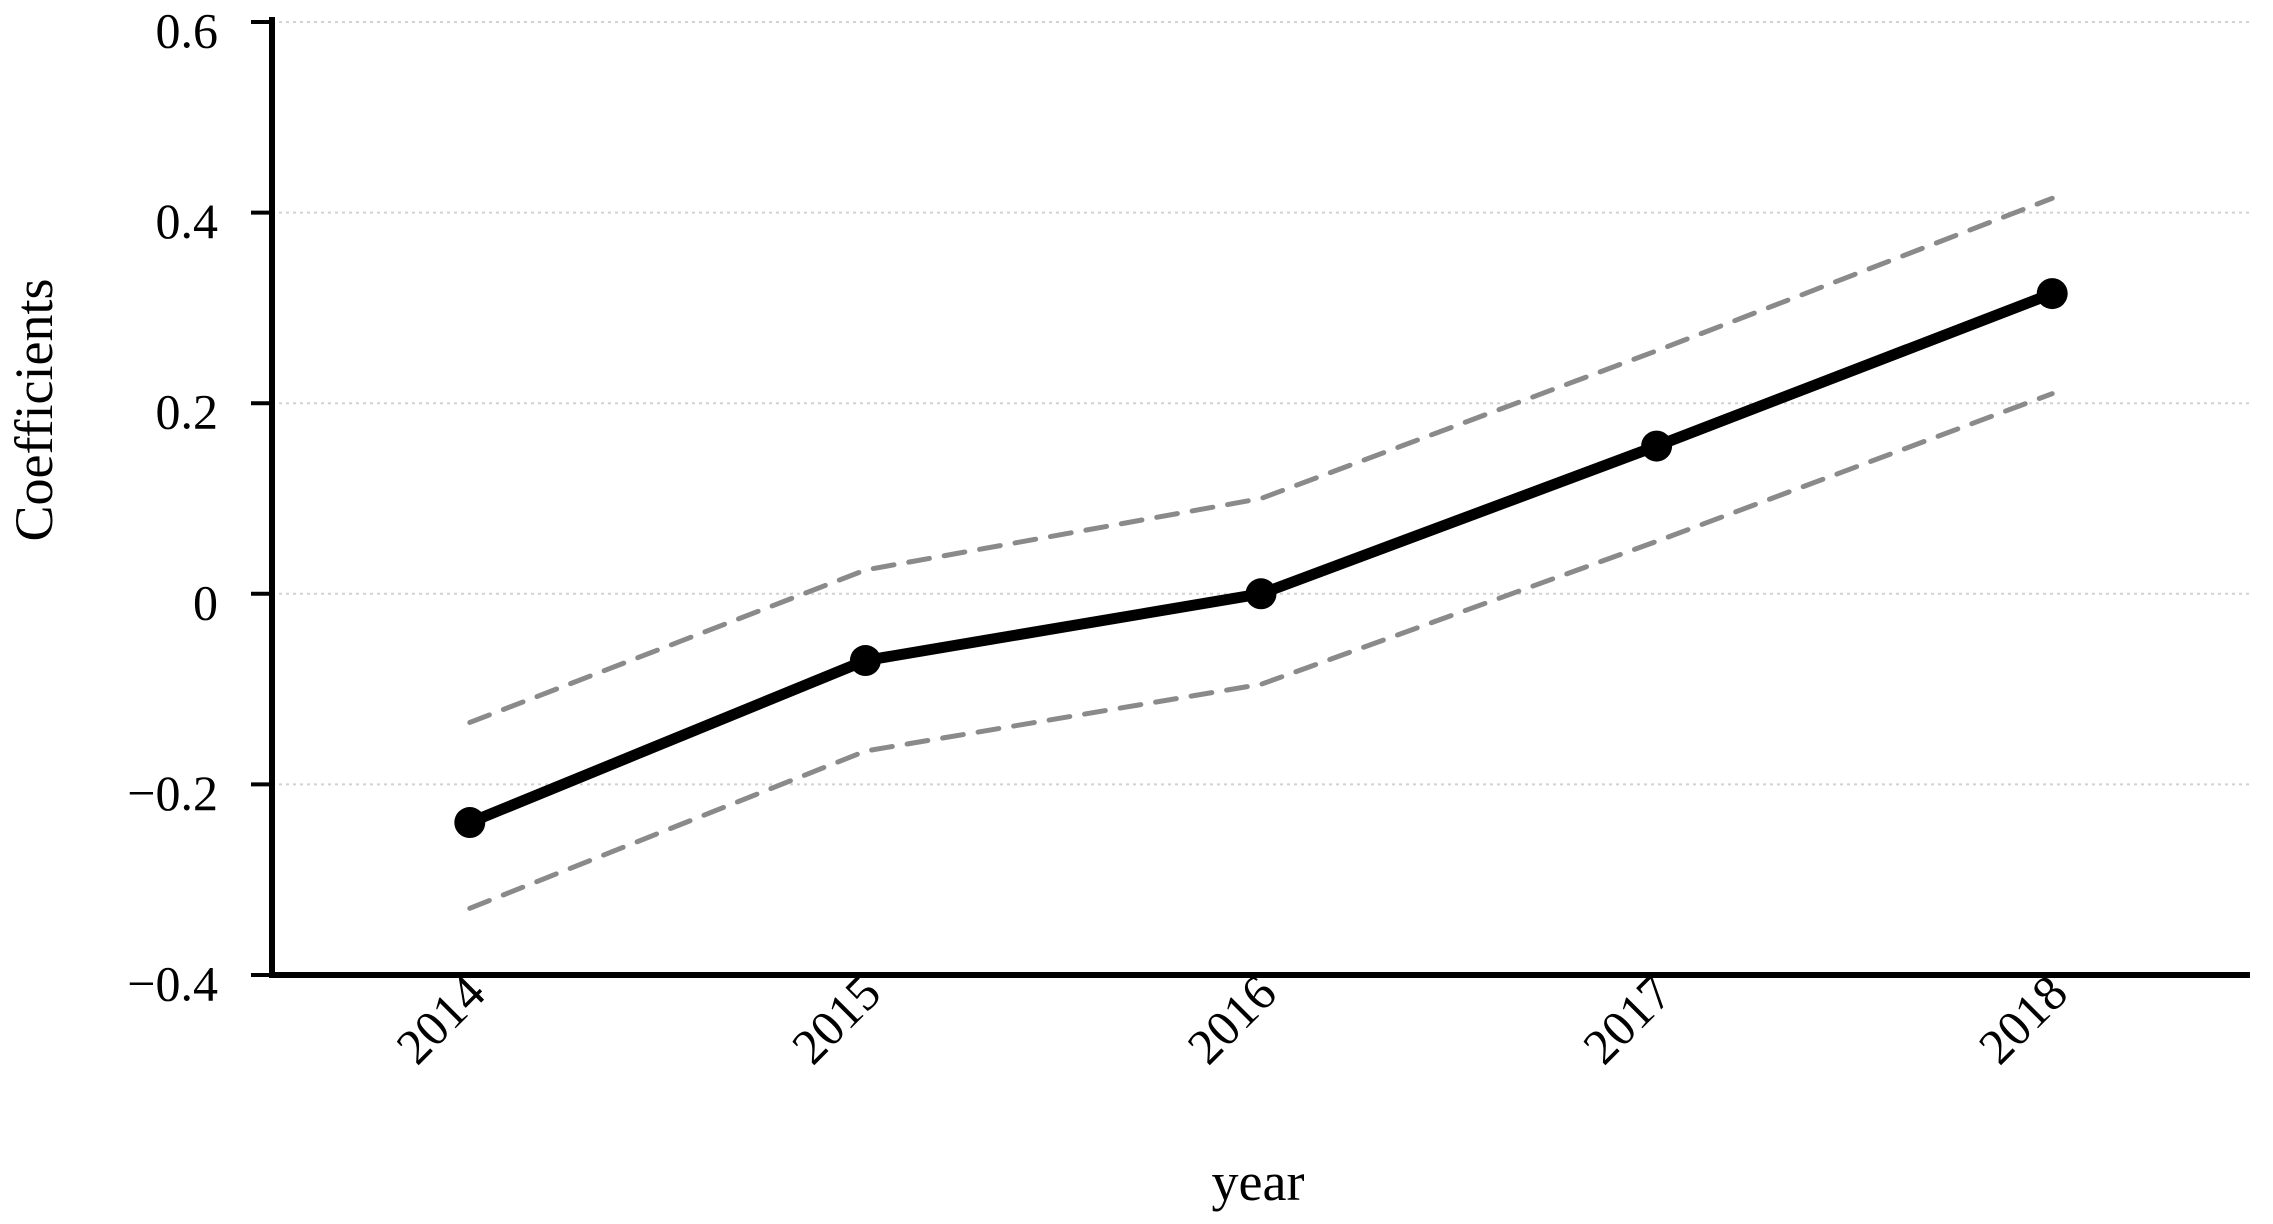  Describe the element at coordinates (187, 412) in the screenshot. I see `y-tick-label: 0.2` at that location.